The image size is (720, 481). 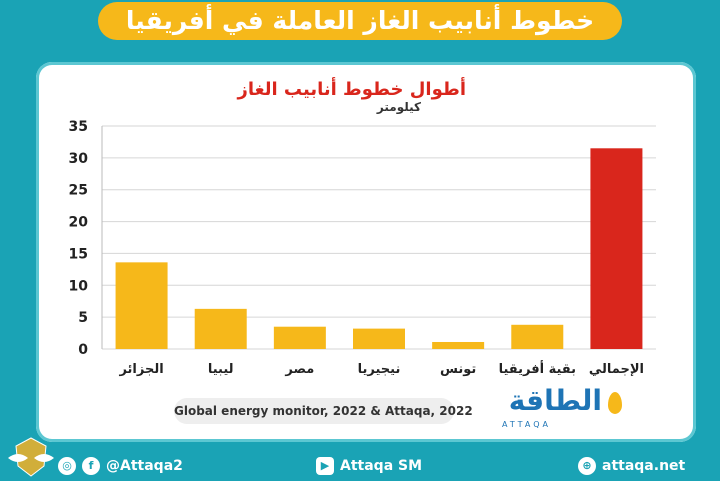 I want to click on y-tick-label: 15, so click(x=78, y=254).